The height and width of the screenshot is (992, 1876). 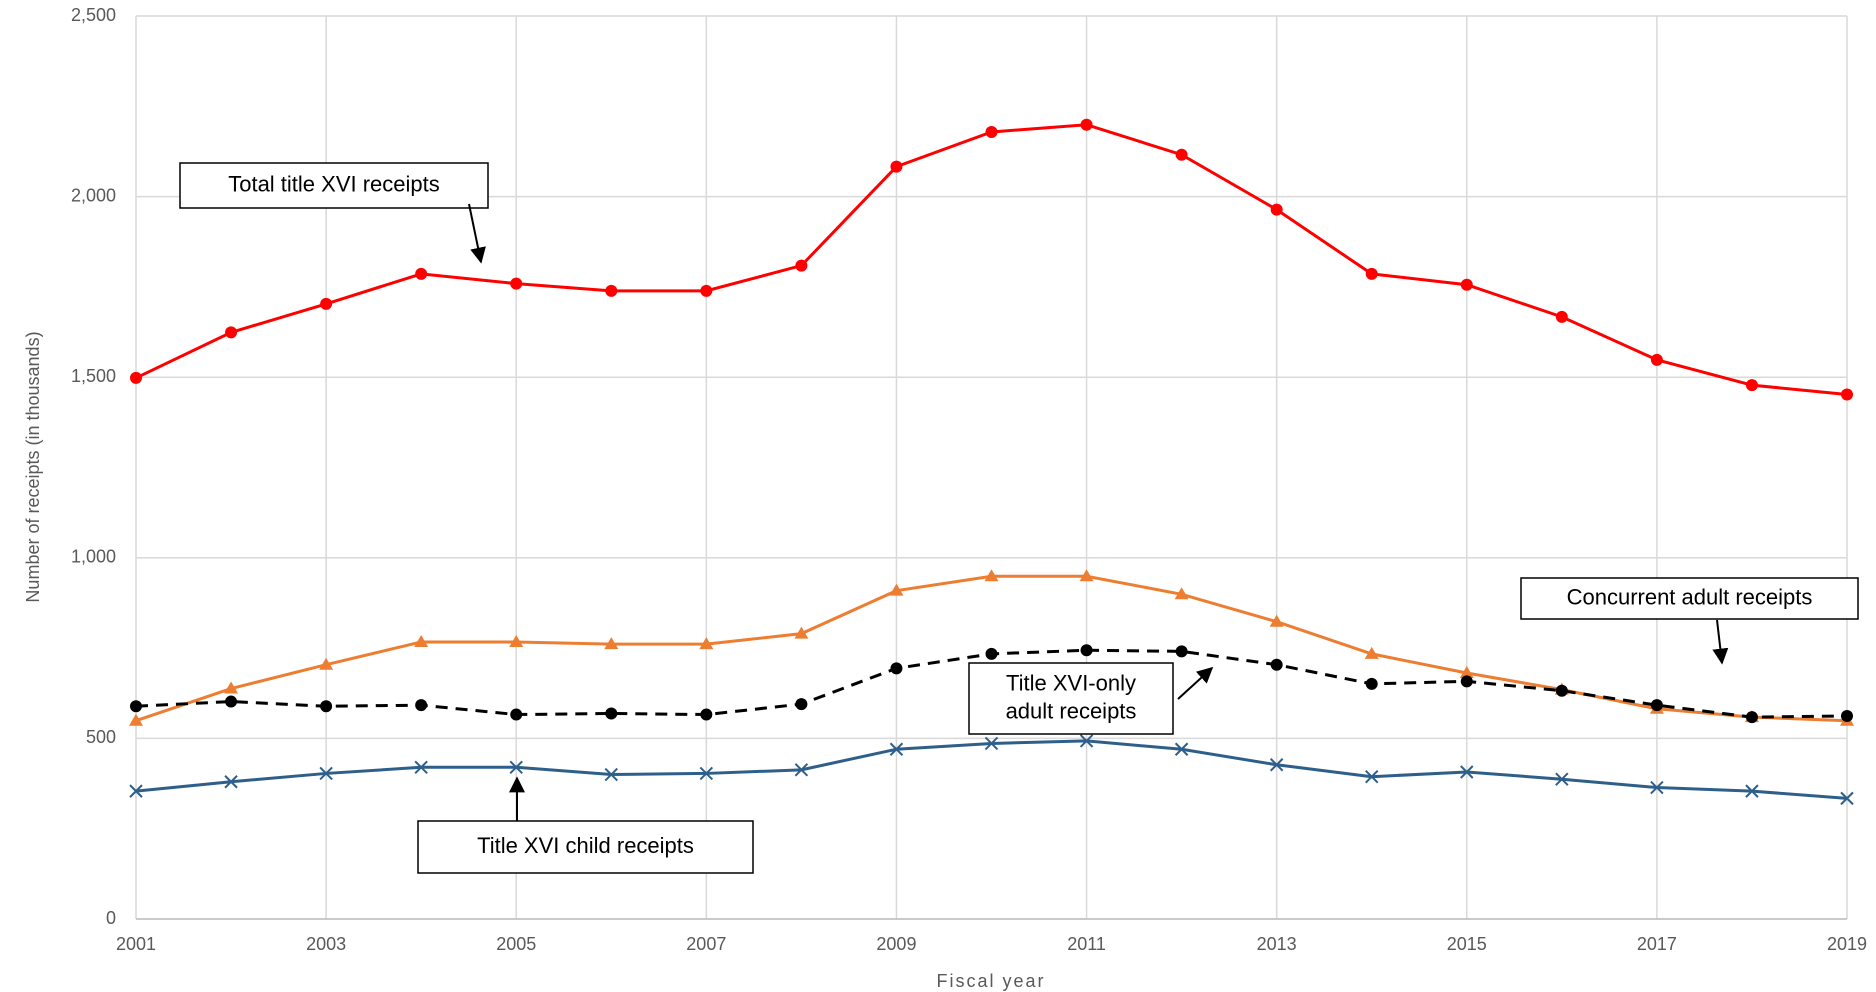 What do you see at coordinates (990, 981) in the screenshot?
I see `x-axis-title: Fiscal year` at bounding box center [990, 981].